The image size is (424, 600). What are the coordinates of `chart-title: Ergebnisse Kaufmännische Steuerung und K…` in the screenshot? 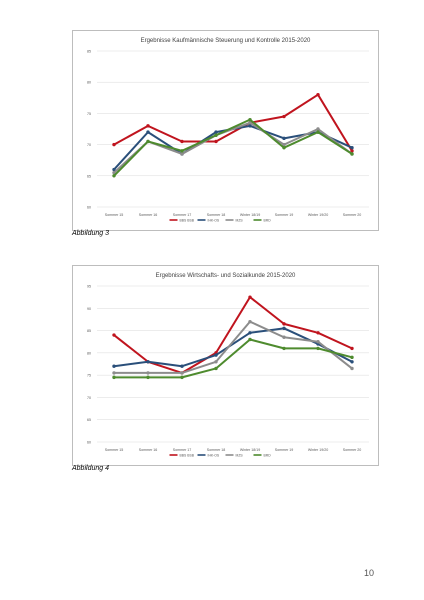 It's located at (226, 41).